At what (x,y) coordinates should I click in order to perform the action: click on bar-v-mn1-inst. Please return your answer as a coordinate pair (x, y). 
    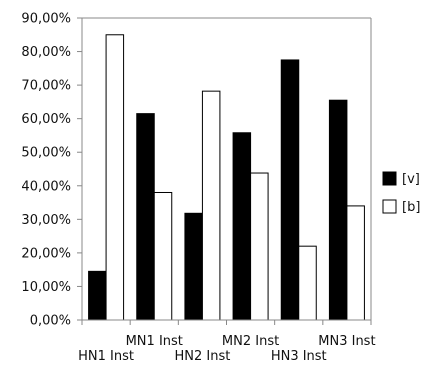
    Looking at the image, I should click on (145, 217).